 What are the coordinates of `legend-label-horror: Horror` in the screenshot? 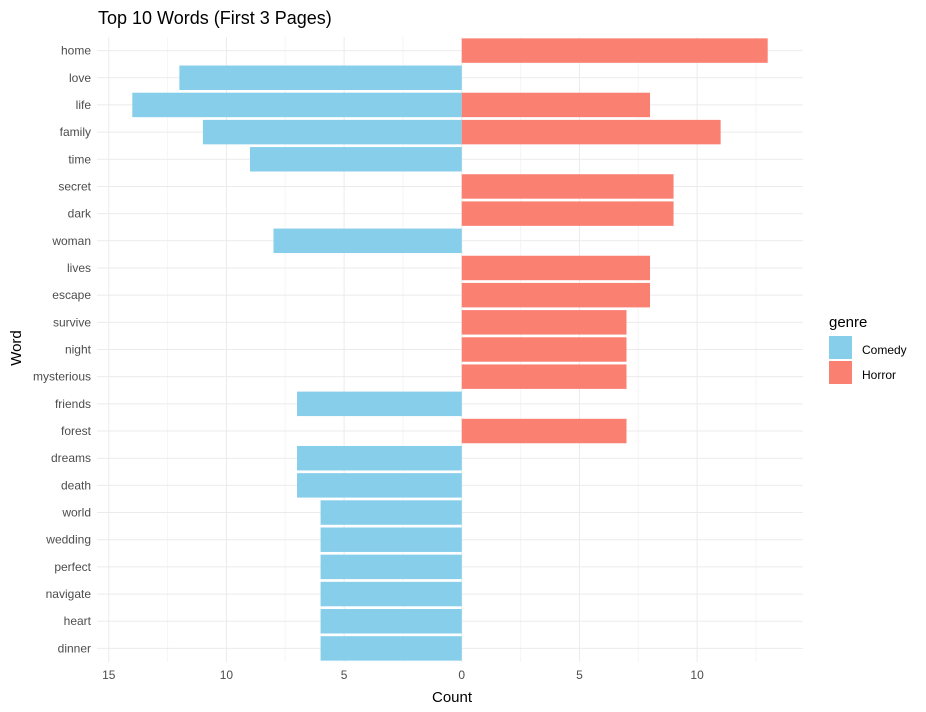 It's located at (879, 375).